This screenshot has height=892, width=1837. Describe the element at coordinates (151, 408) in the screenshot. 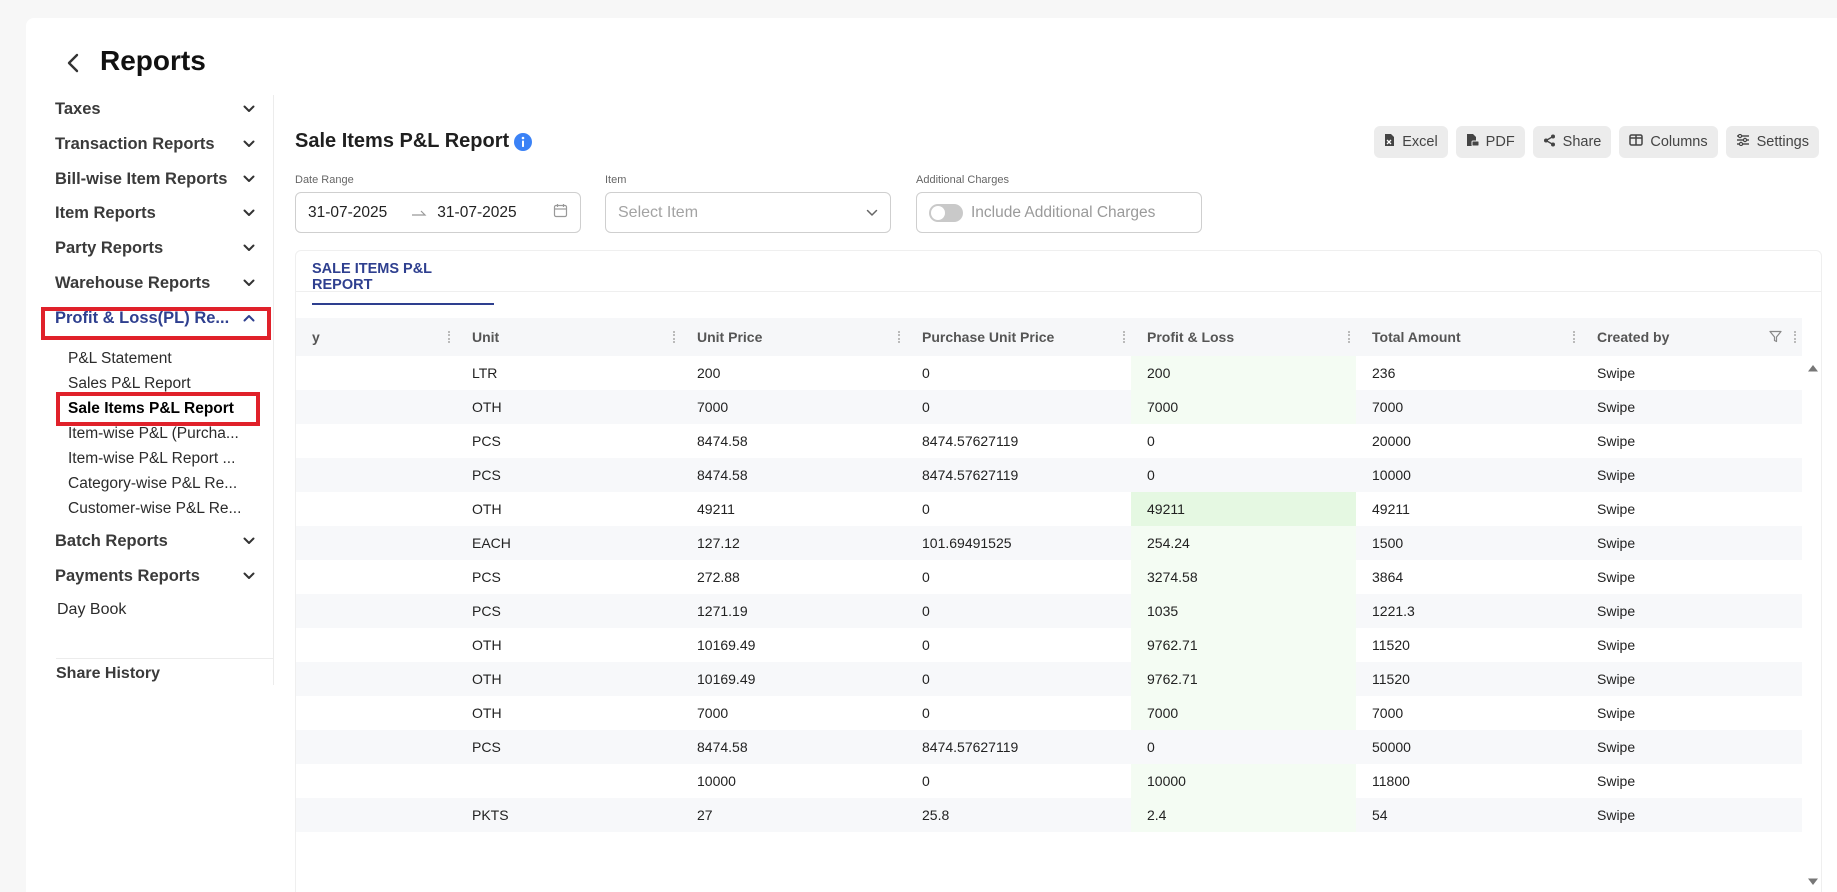

I see `sidebar-subitem-sale-items-pl-report: Sale Items P&L Report` at that location.